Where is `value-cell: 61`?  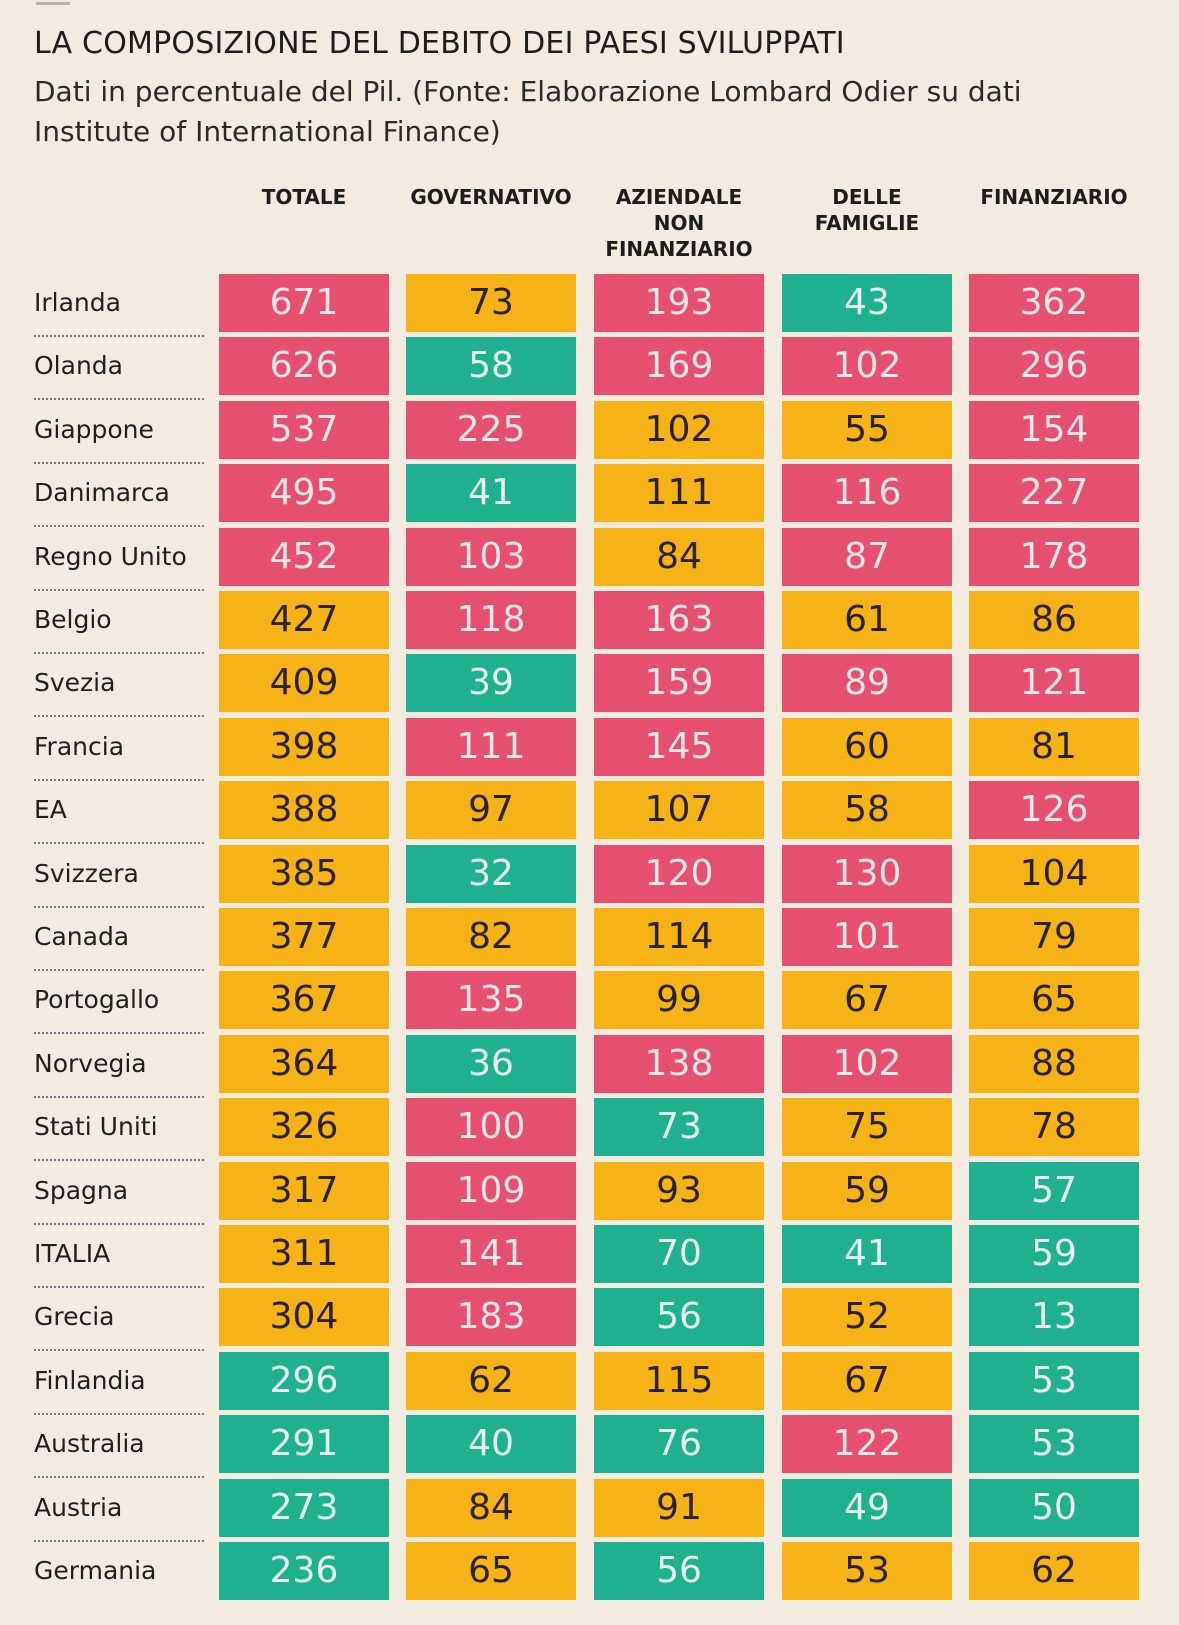 value-cell: 61 is located at coordinates (867, 620).